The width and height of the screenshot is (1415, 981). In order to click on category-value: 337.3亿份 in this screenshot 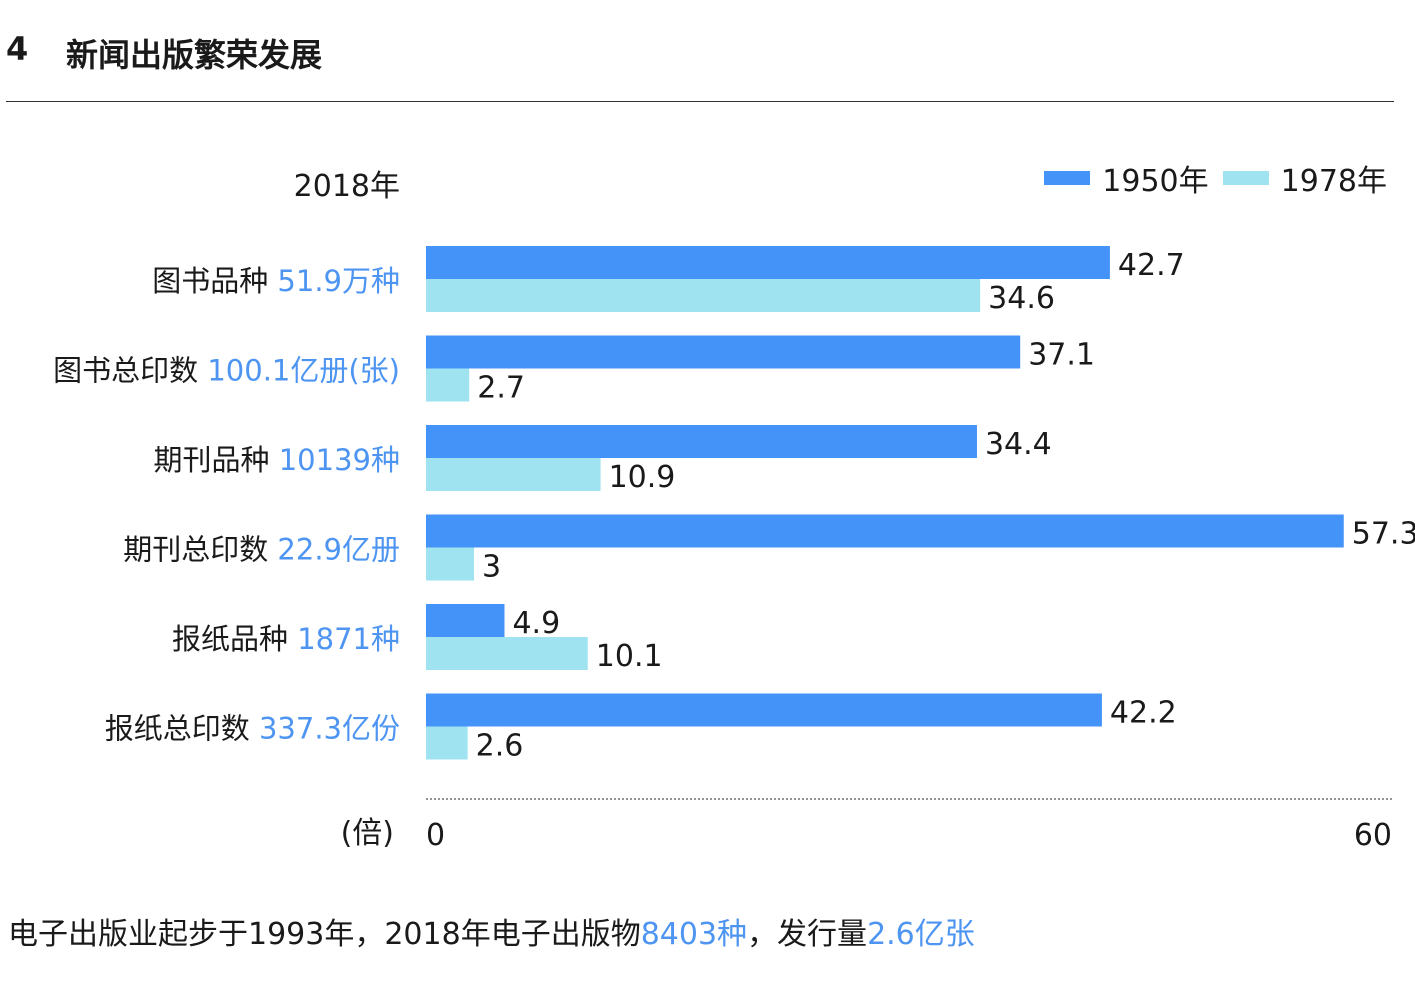, I will do `click(329, 729)`.